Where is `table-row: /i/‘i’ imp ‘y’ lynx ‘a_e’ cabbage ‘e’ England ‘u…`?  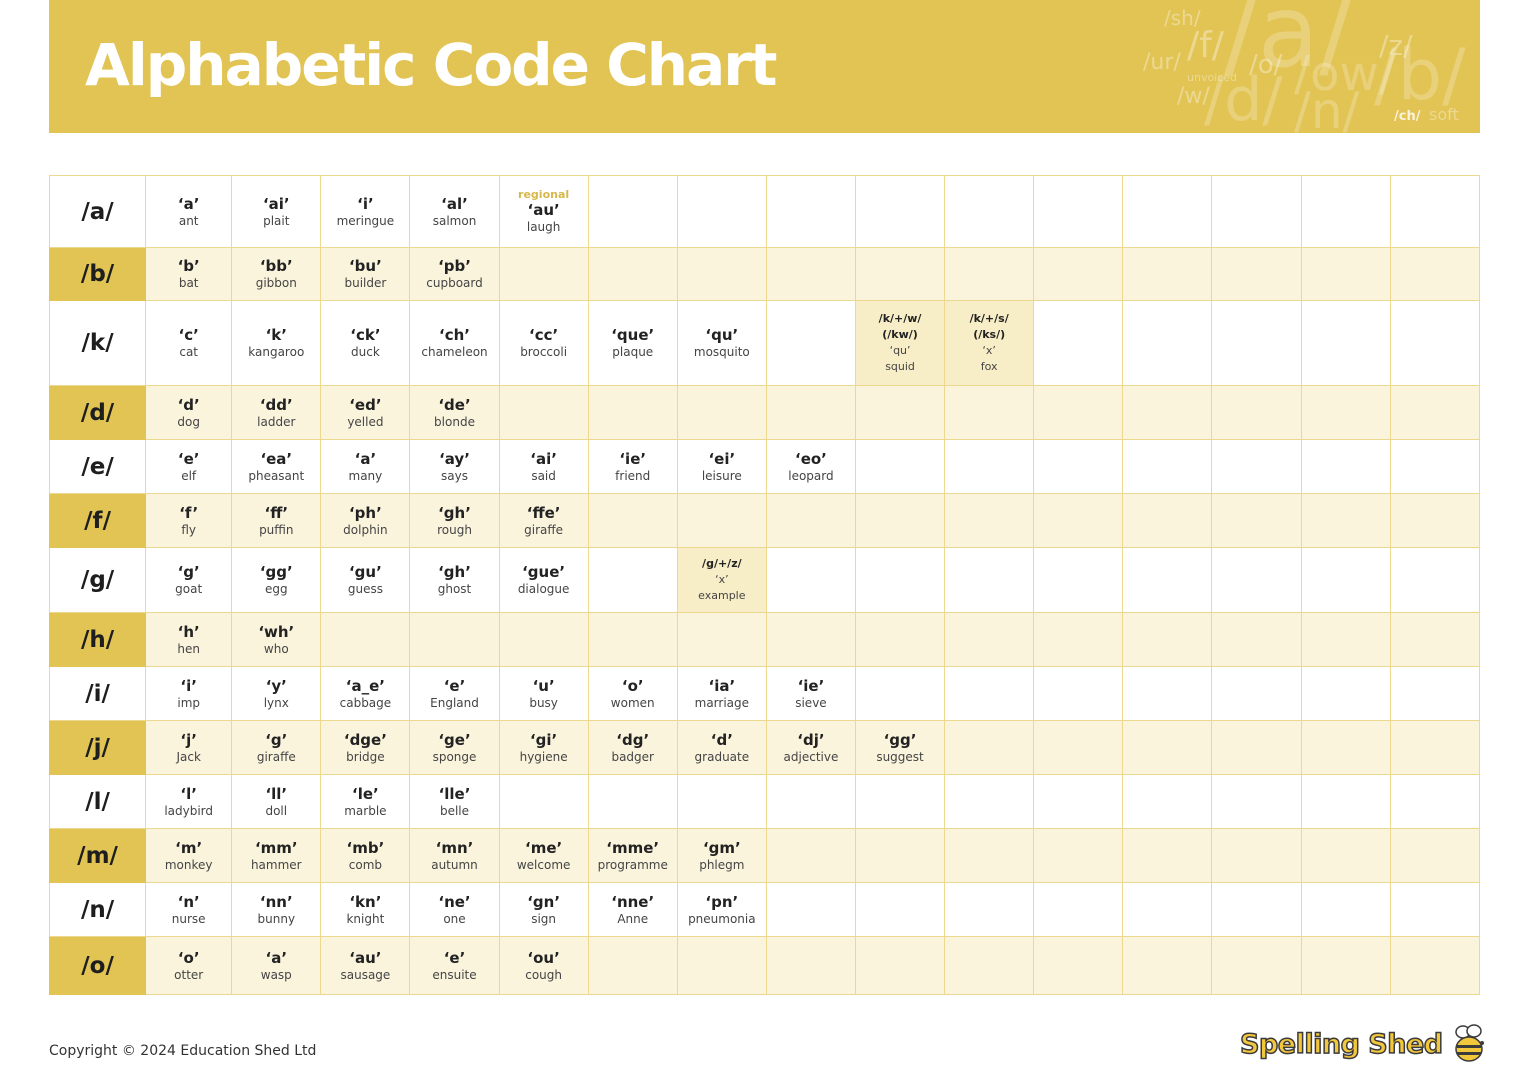
table-row: /i/‘i’ imp ‘y’ lynx ‘a_e’ cabbage ‘e’ England ‘u… is located at coordinates (764, 693).